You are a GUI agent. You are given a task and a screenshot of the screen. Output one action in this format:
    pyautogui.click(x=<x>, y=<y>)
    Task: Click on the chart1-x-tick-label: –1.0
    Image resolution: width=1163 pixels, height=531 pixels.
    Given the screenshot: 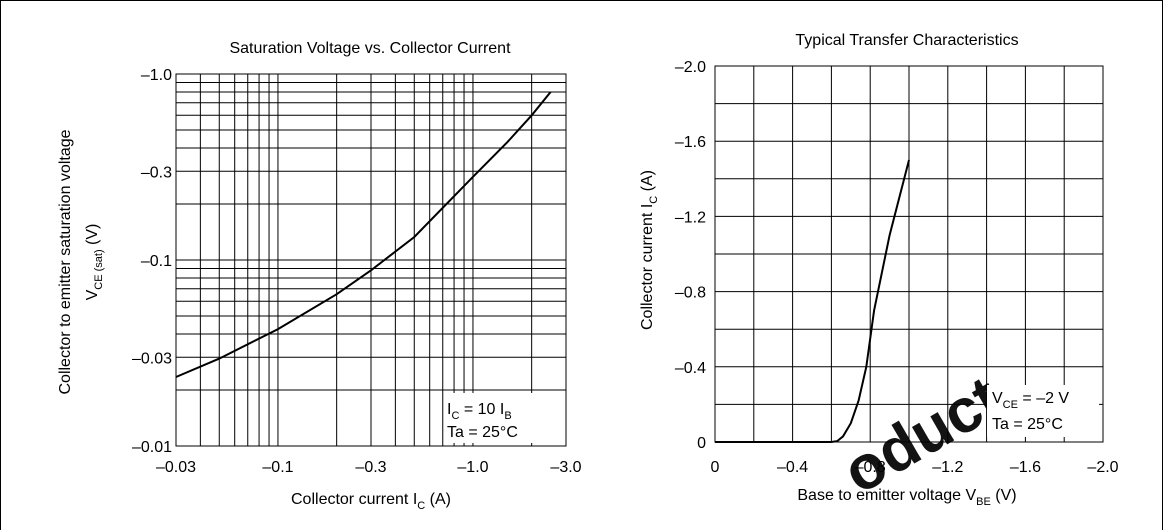 What is the action you would take?
    pyautogui.click(x=472, y=467)
    